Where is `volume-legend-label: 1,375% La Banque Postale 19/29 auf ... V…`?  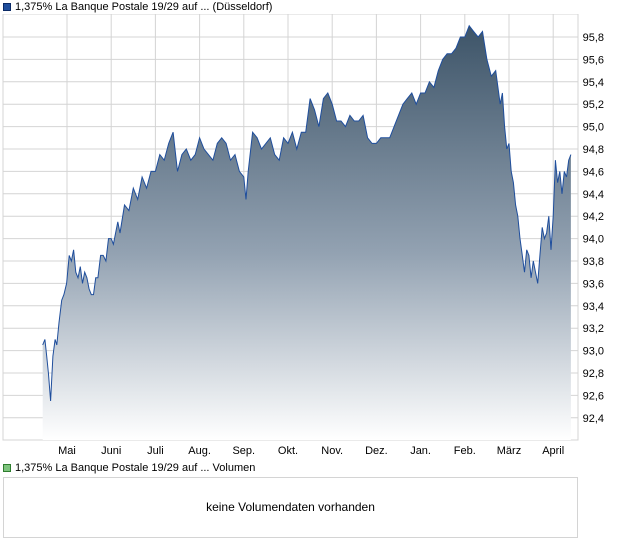 volume-legend-label: 1,375% La Banque Postale 19/29 auf ... V… is located at coordinates (135, 468).